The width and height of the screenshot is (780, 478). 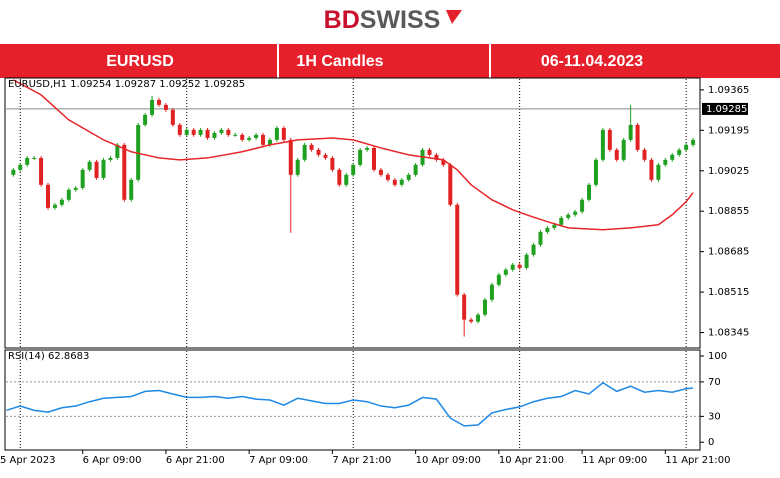 I want to click on y-tick-label: 0, so click(x=711, y=442).